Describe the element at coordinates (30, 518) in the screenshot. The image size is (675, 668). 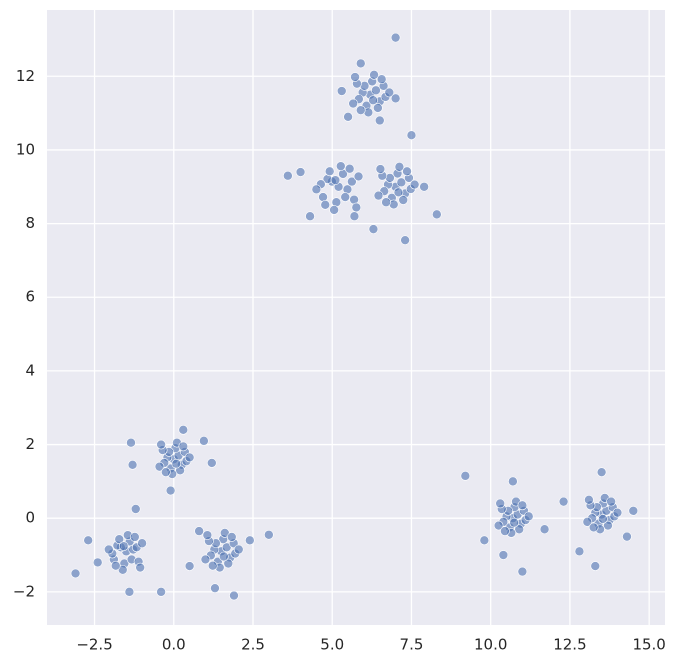
I see `y-tick-label: 0` at that location.